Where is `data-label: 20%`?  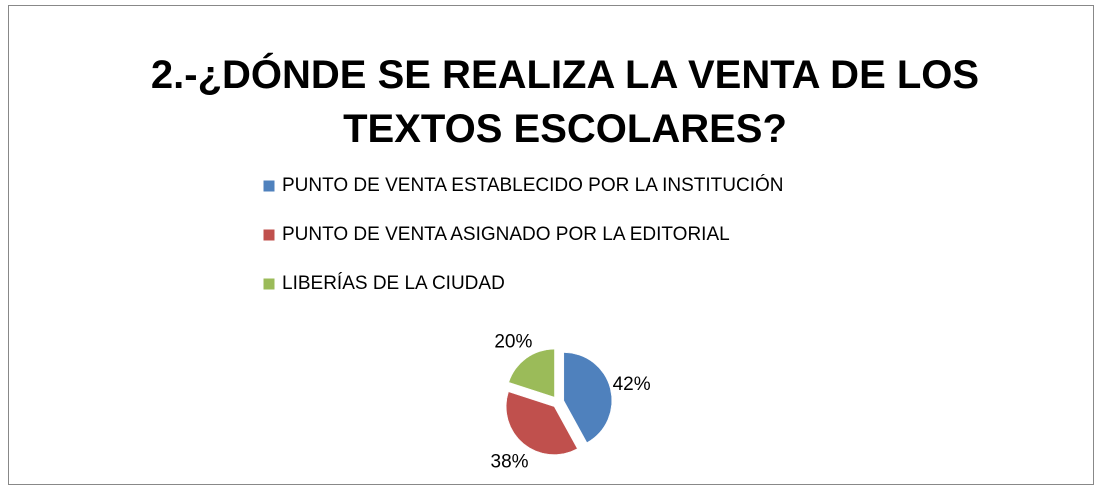
data-label: 20% is located at coordinates (513, 342).